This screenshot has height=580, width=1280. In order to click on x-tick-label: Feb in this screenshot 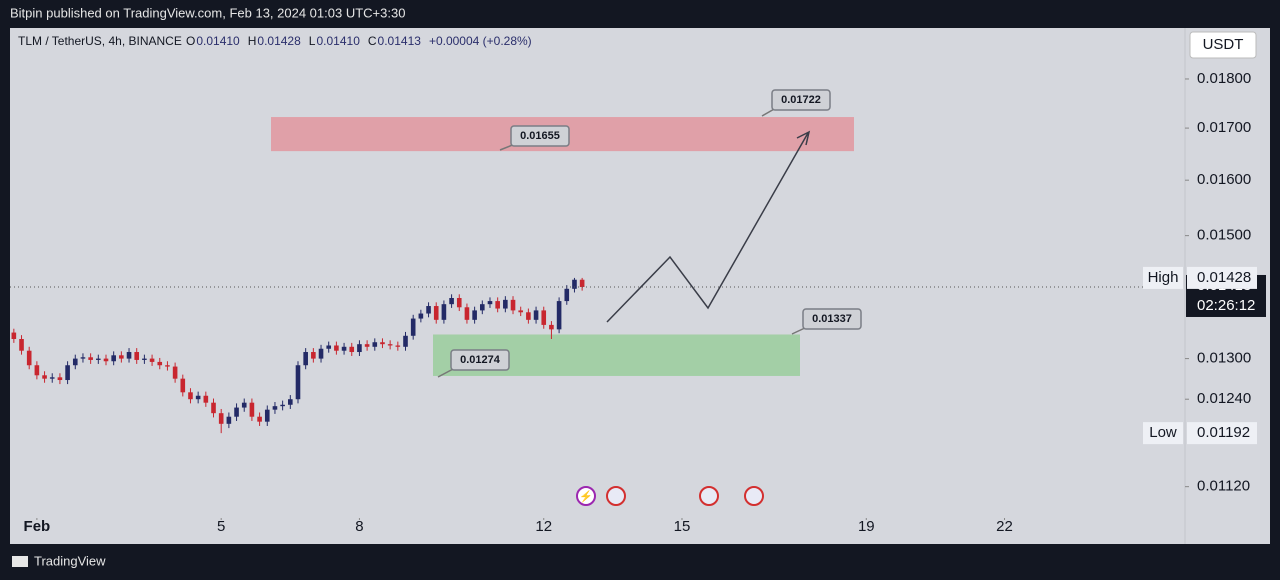, I will do `click(37, 526)`.